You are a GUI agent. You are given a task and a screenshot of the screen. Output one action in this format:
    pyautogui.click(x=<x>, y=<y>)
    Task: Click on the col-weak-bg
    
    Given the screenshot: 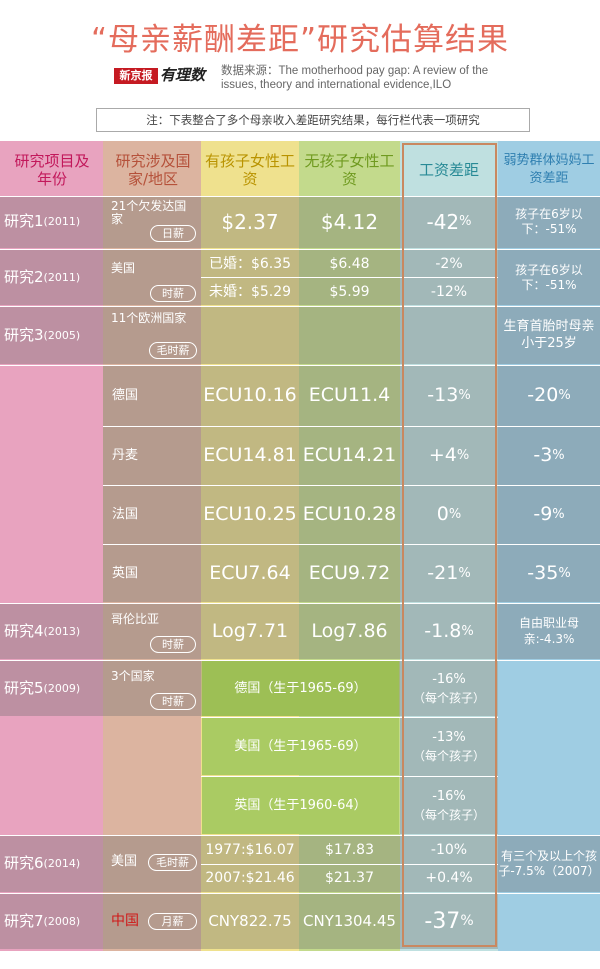 What is the action you would take?
    pyautogui.click(x=549, y=546)
    